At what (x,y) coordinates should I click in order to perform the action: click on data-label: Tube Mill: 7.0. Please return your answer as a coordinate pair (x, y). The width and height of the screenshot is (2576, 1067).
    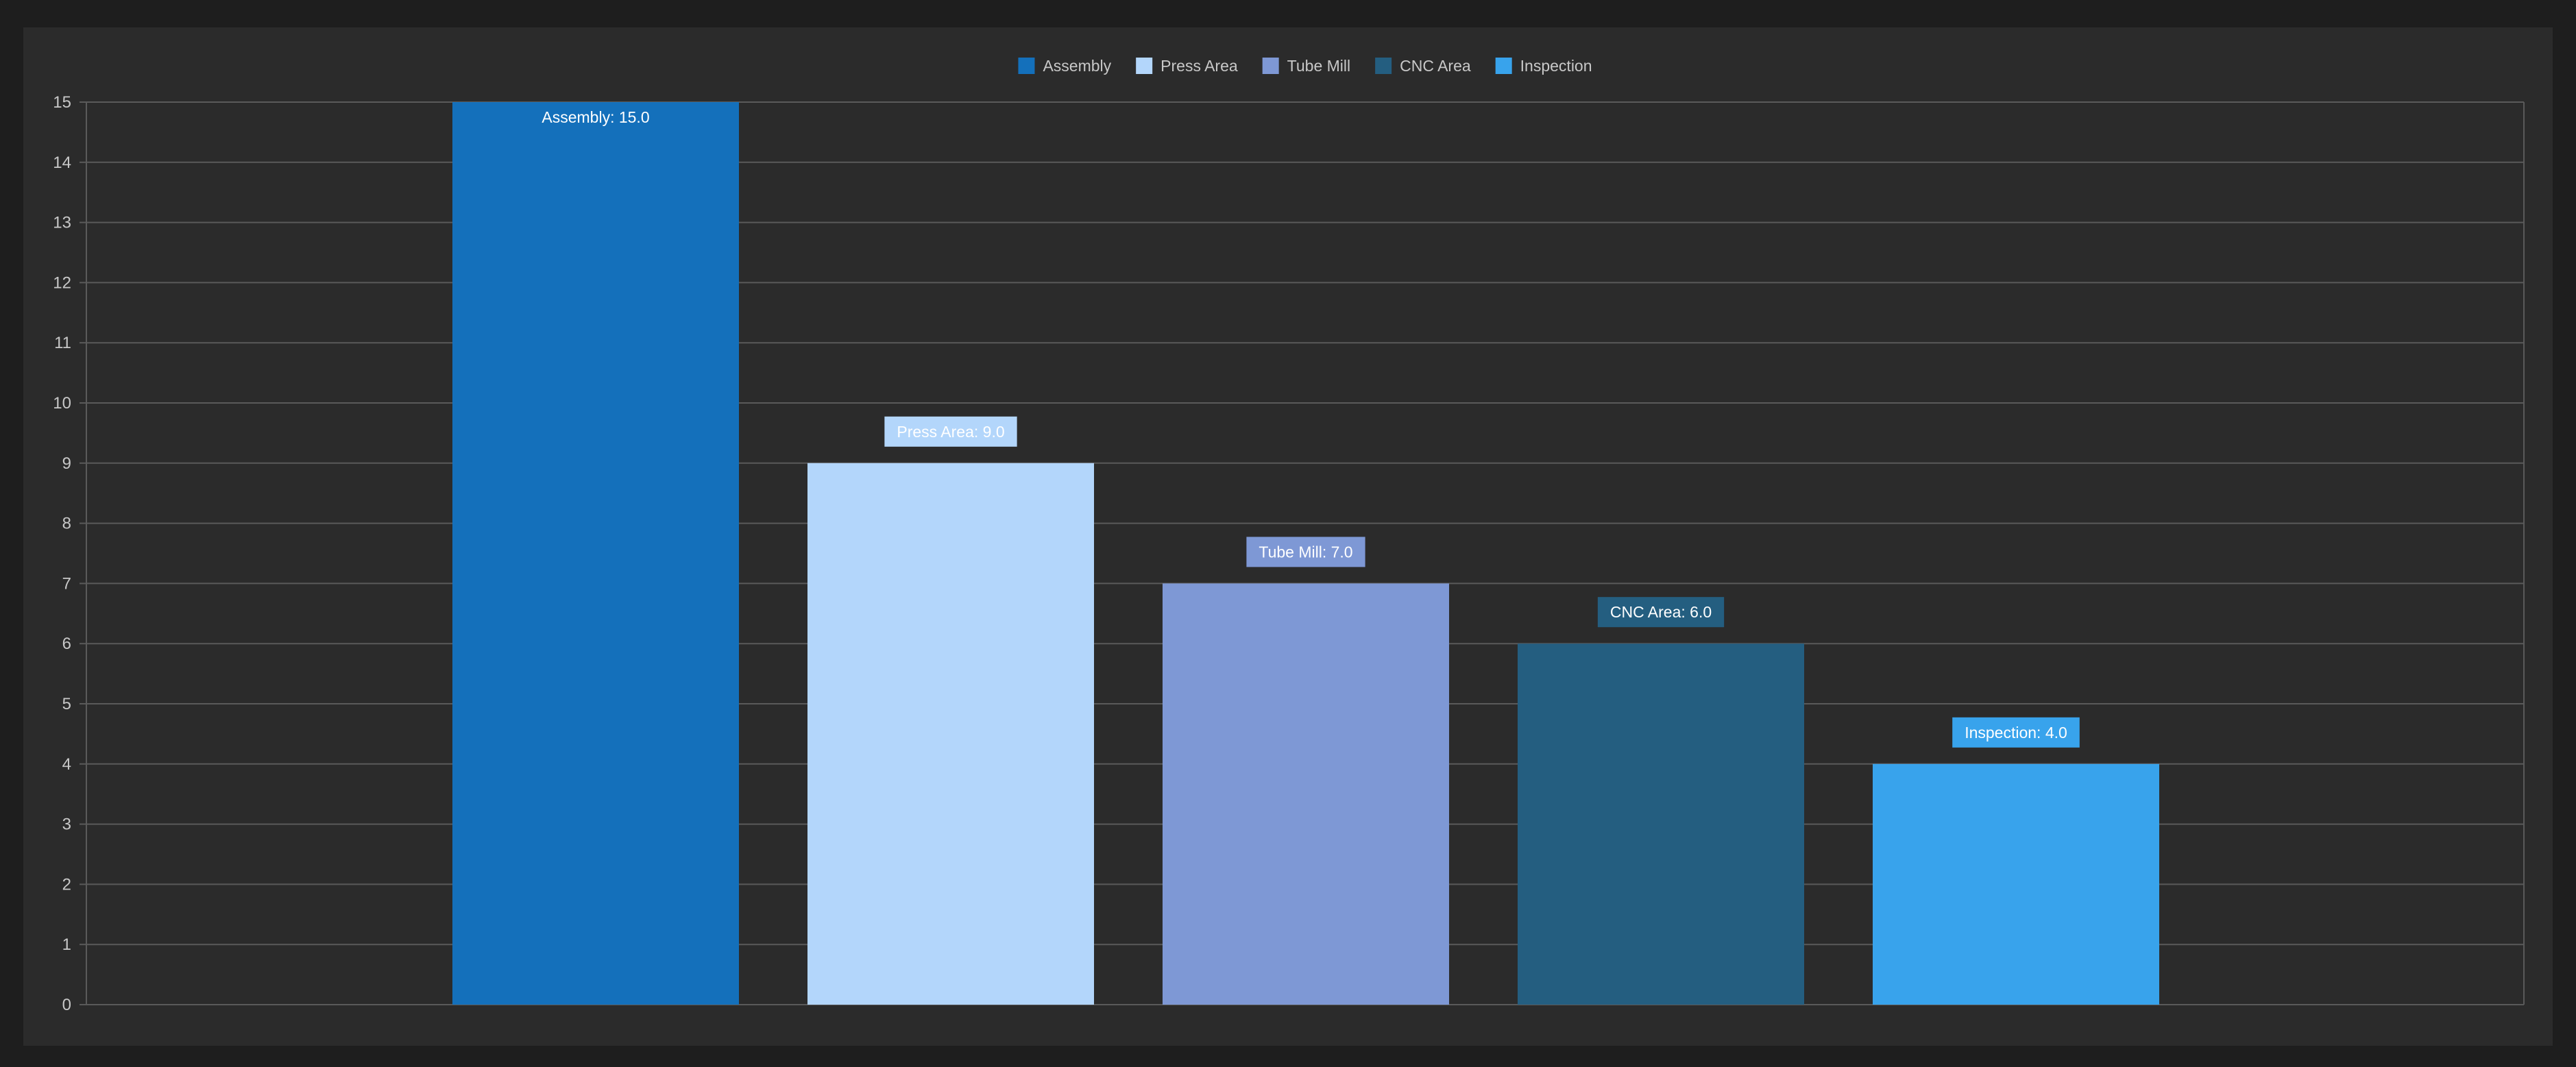
    Looking at the image, I should click on (1305, 552).